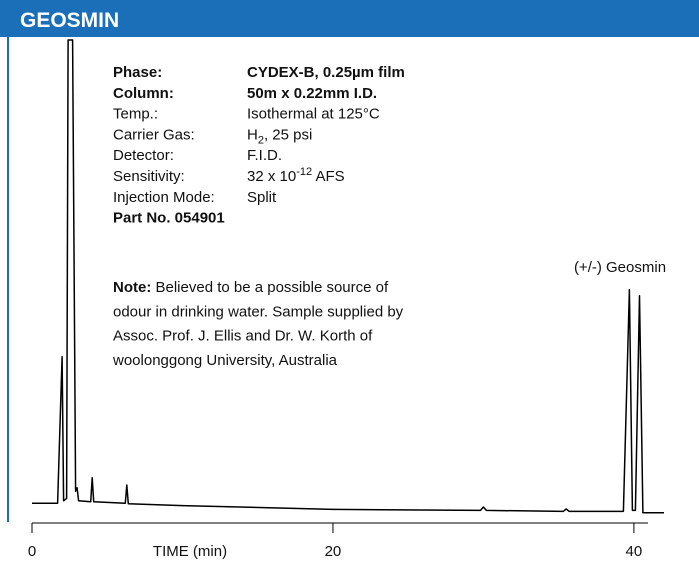 Image resolution: width=699 pixels, height=562 pixels. What do you see at coordinates (135, 114) in the screenshot?
I see `info-label: Temp.:` at bounding box center [135, 114].